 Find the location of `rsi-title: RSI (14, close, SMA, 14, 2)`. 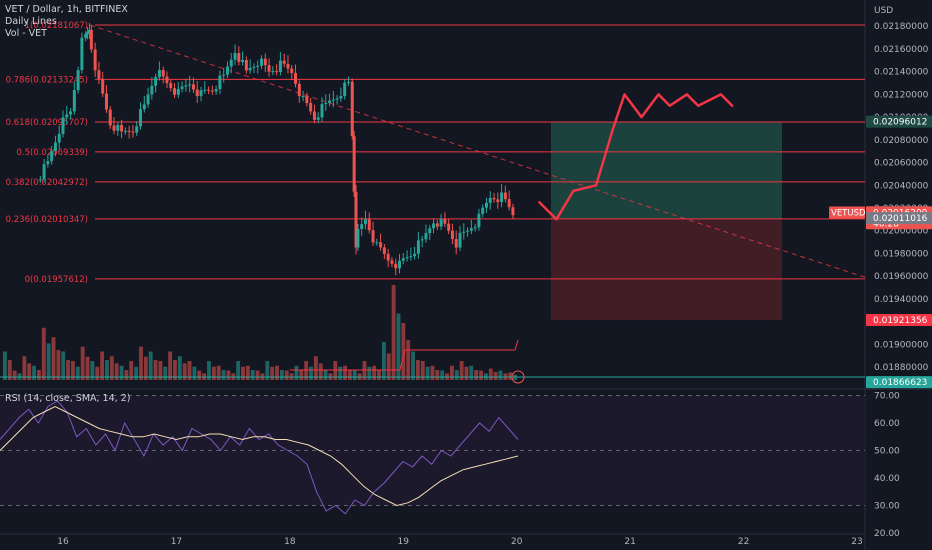

rsi-title: RSI (14, close, SMA, 14, 2) is located at coordinates (68, 398).